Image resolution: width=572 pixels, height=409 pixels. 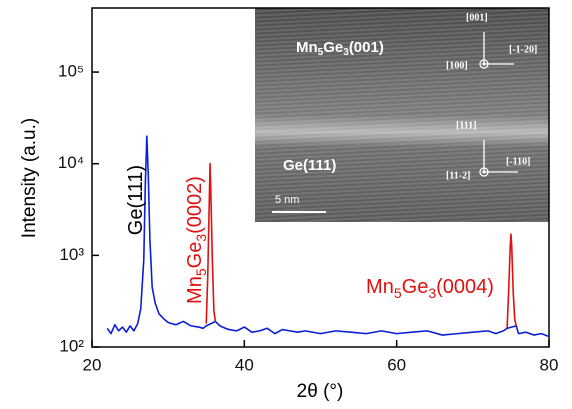 I want to click on annotation: Mn5Ge3(0004), so click(x=430, y=288).